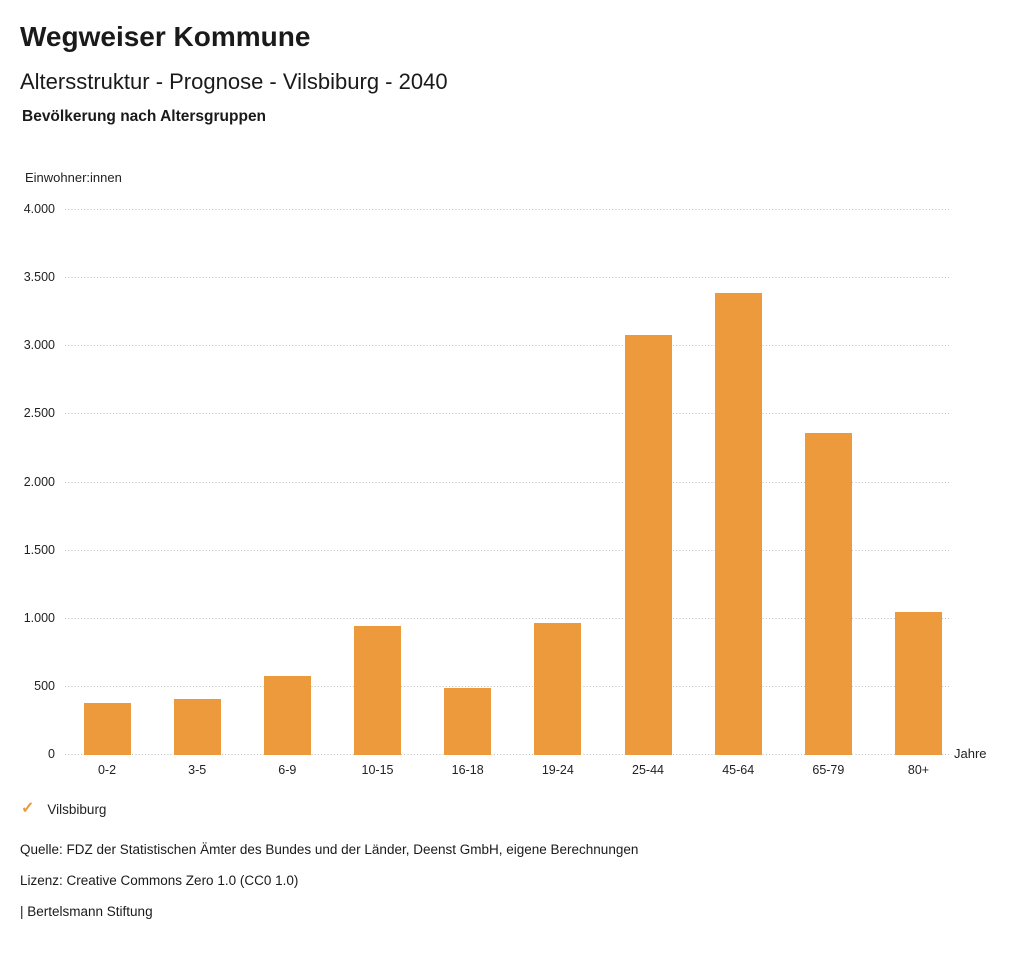  Describe the element at coordinates (28, 809) in the screenshot. I see `check-icon: ✓` at that location.